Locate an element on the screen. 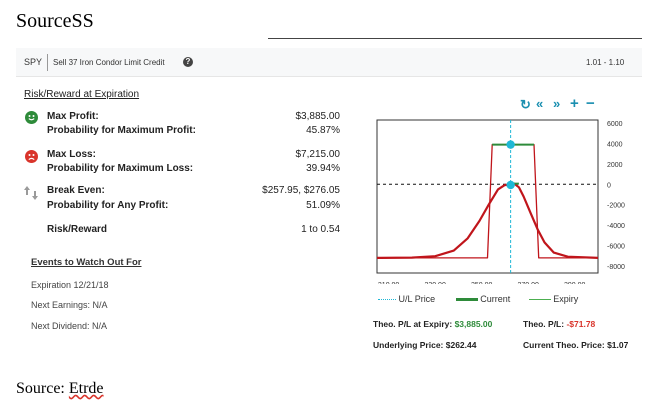 The height and width of the screenshot is (409, 656). prob-max-profit-label: Probability for Maximum Profit: is located at coordinates (121, 130).